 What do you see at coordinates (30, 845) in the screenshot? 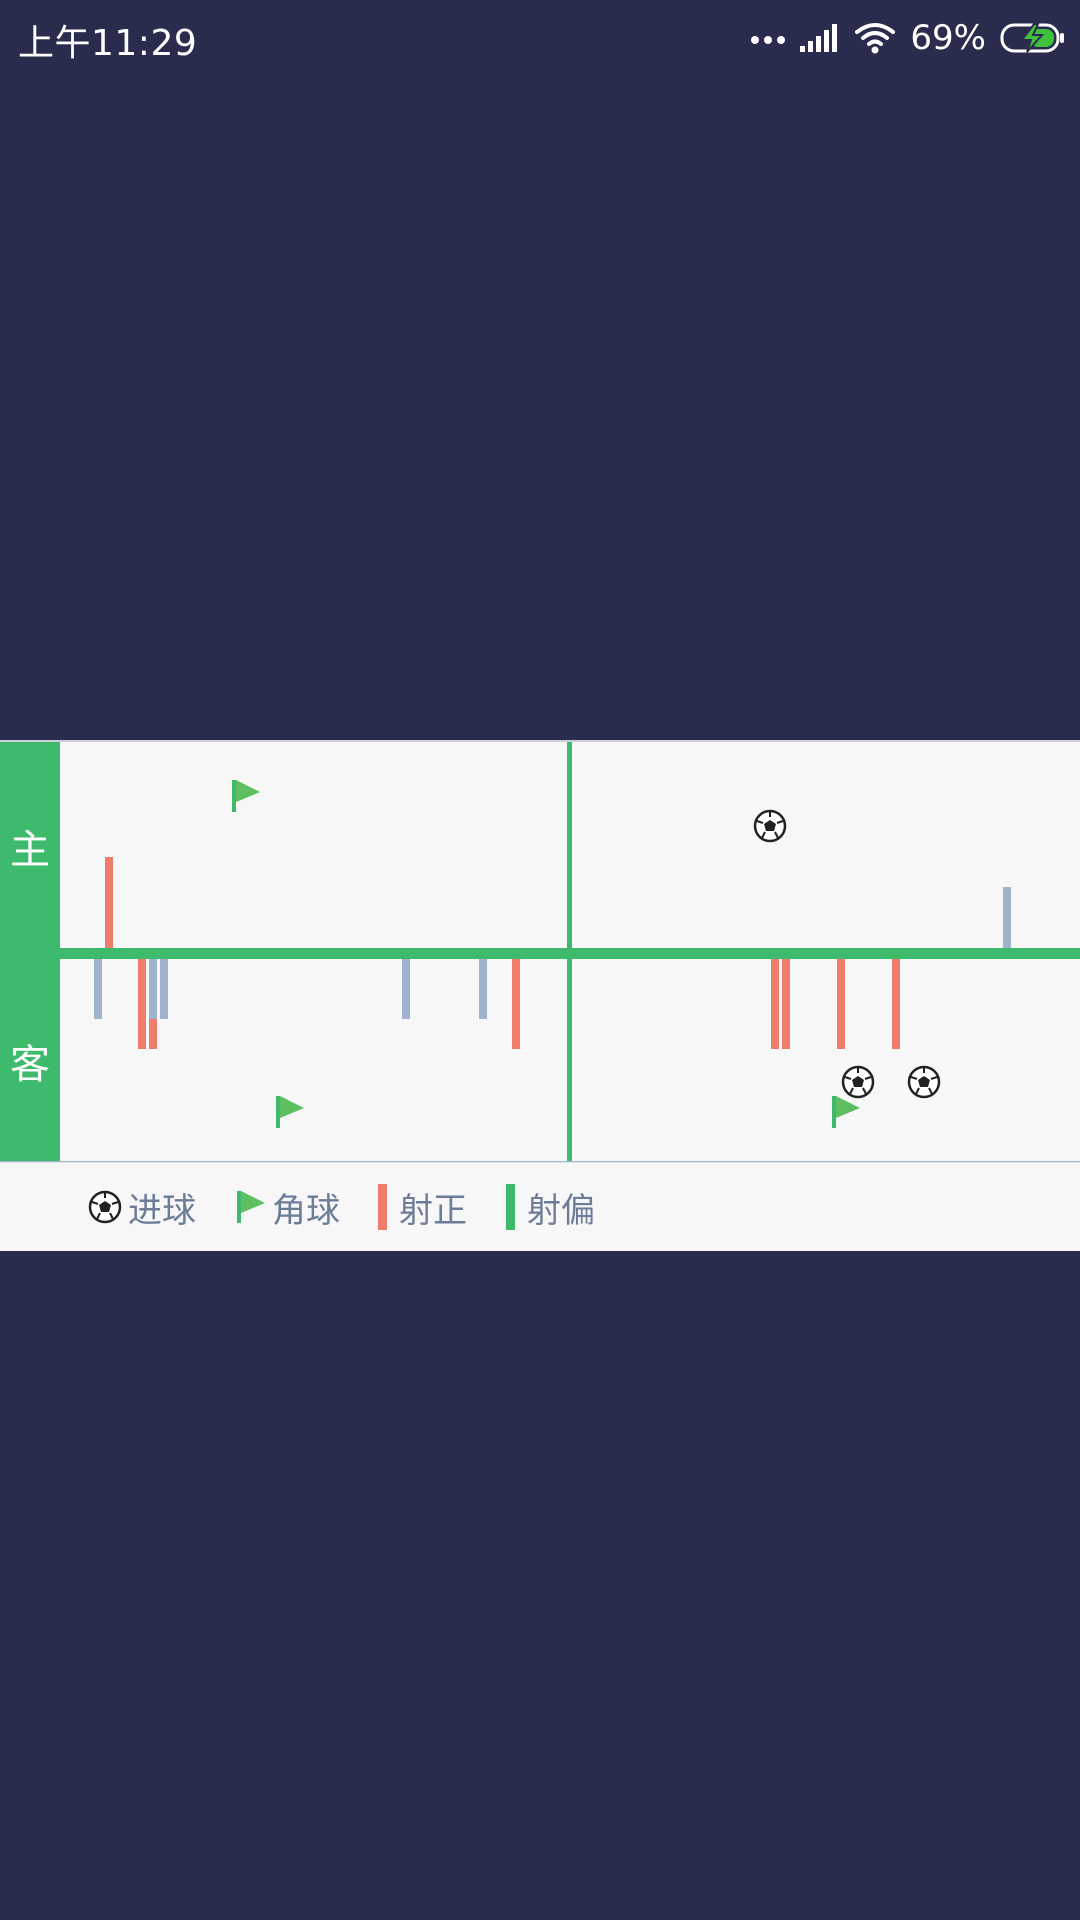
I see `home-team-label: 主` at bounding box center [30, 845].